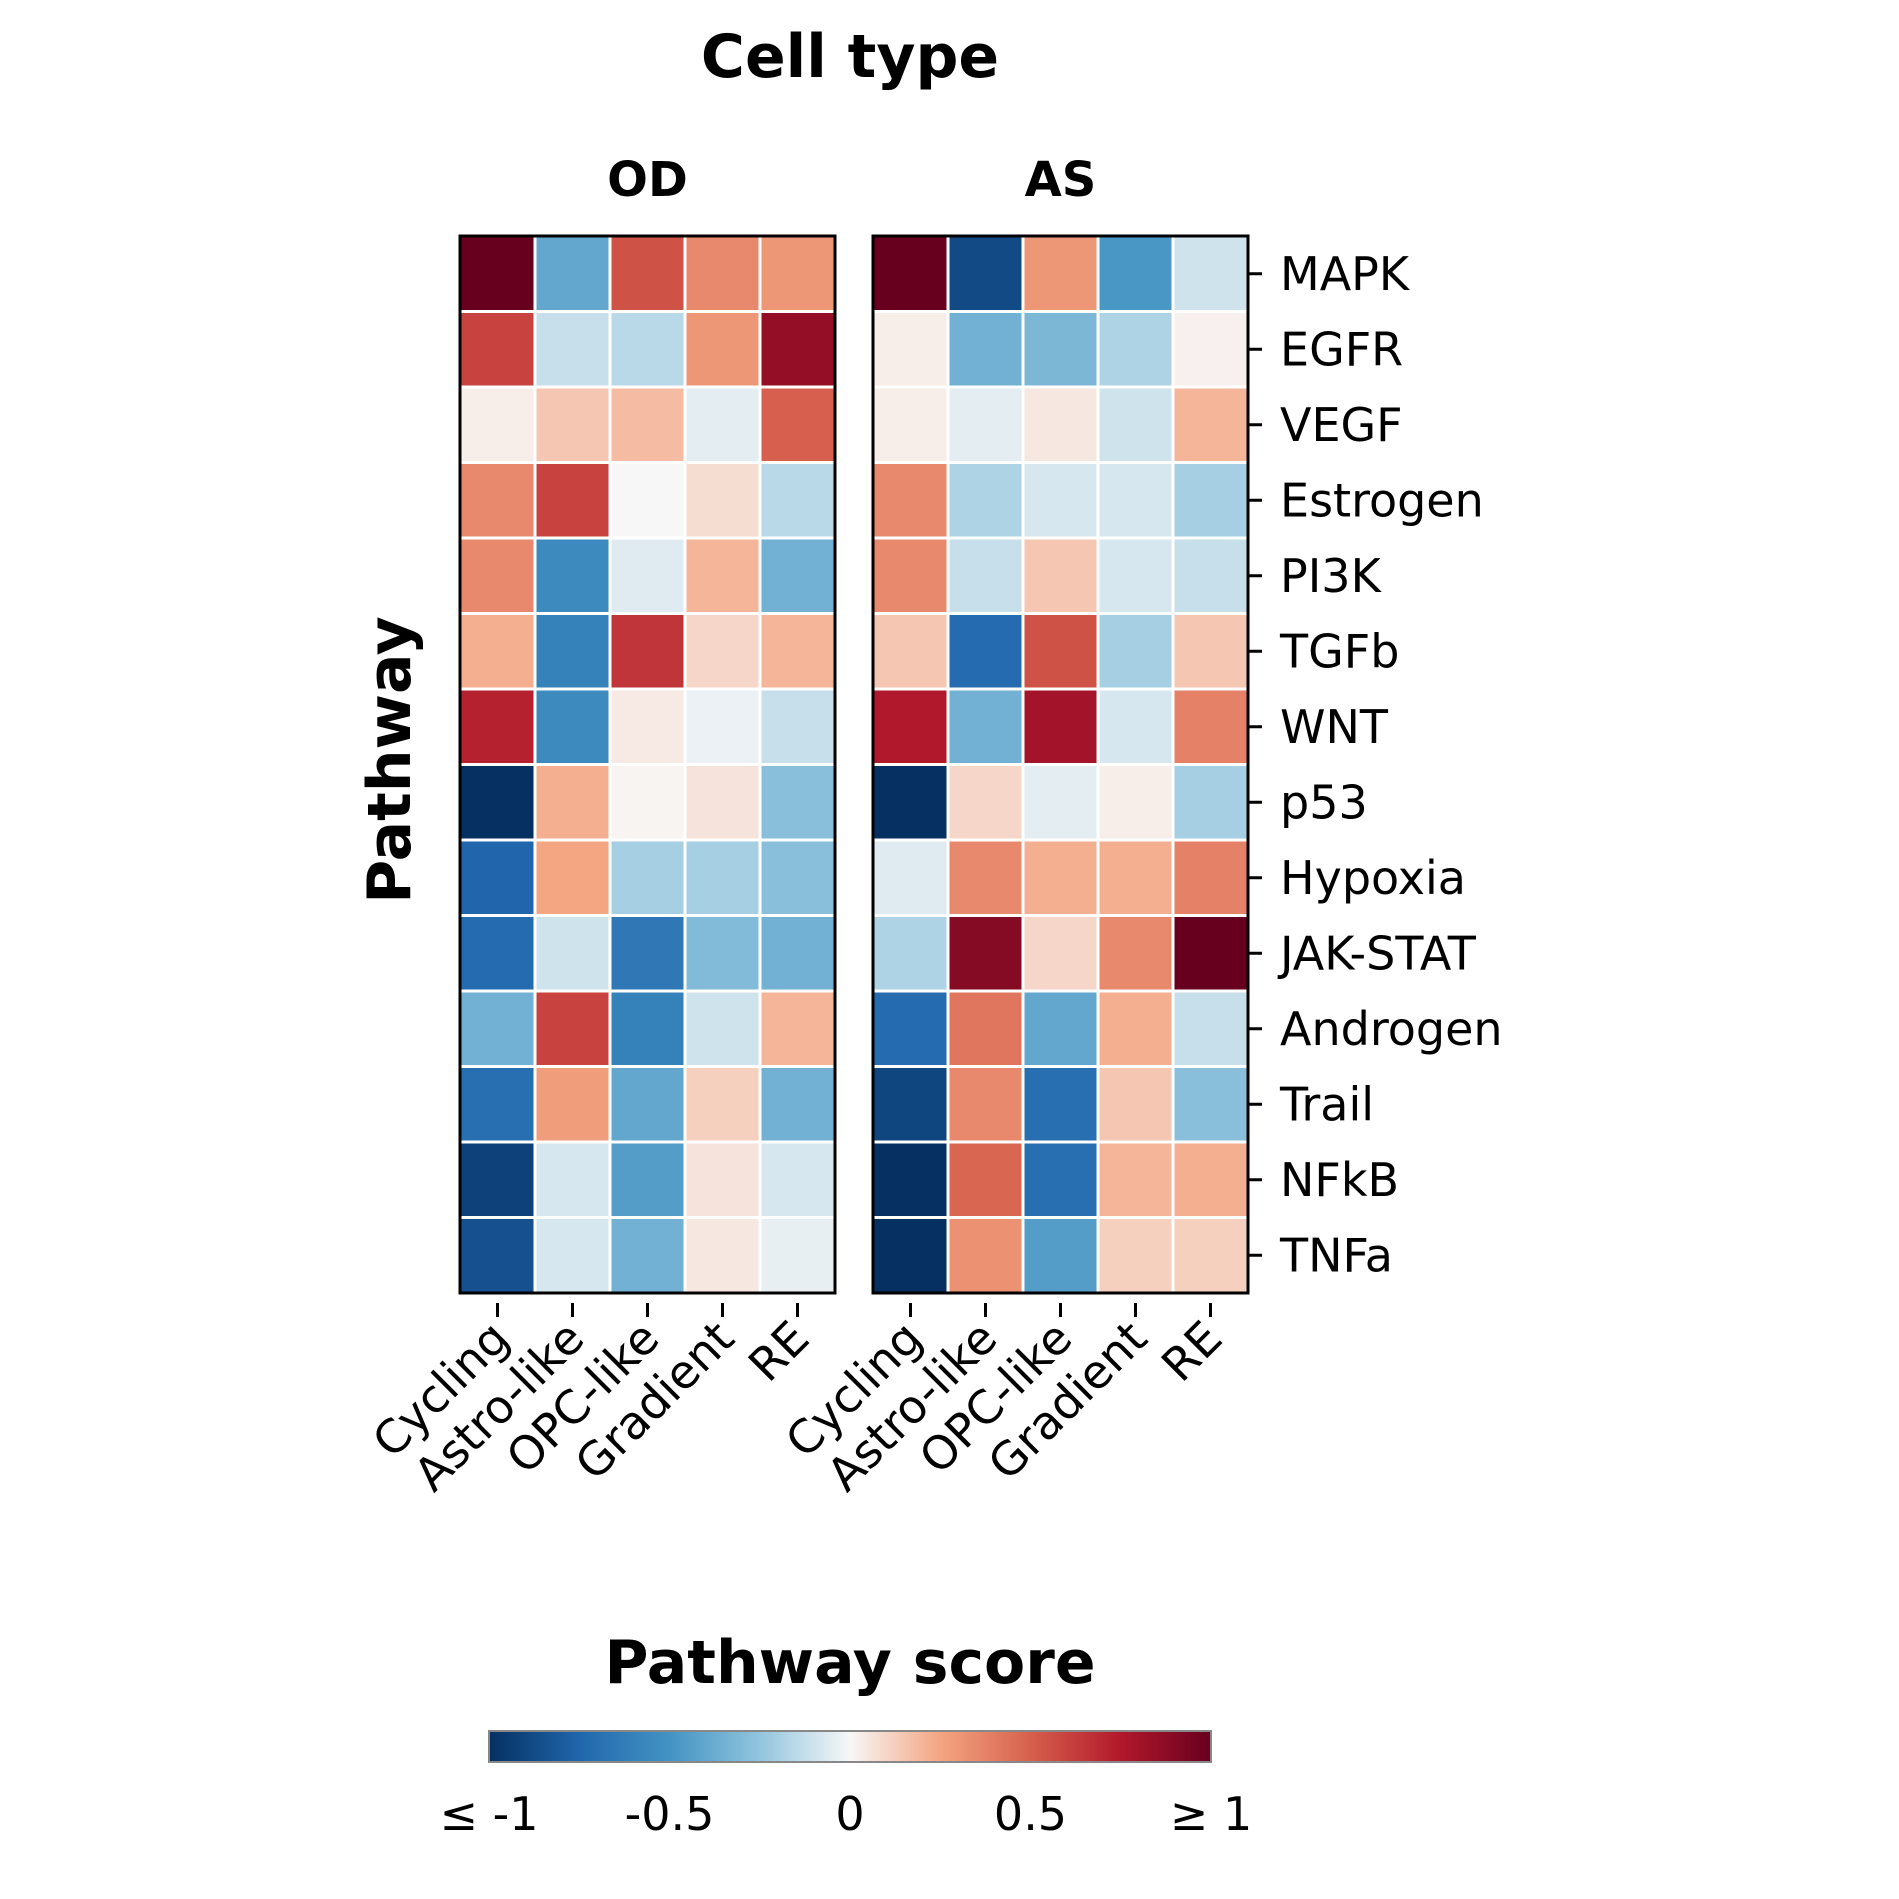 The image size is (1899, 1899). Describe the element at coordinates (1339, 1180) in the screenshot. I see `y-tick-label: NFkB` at that location.